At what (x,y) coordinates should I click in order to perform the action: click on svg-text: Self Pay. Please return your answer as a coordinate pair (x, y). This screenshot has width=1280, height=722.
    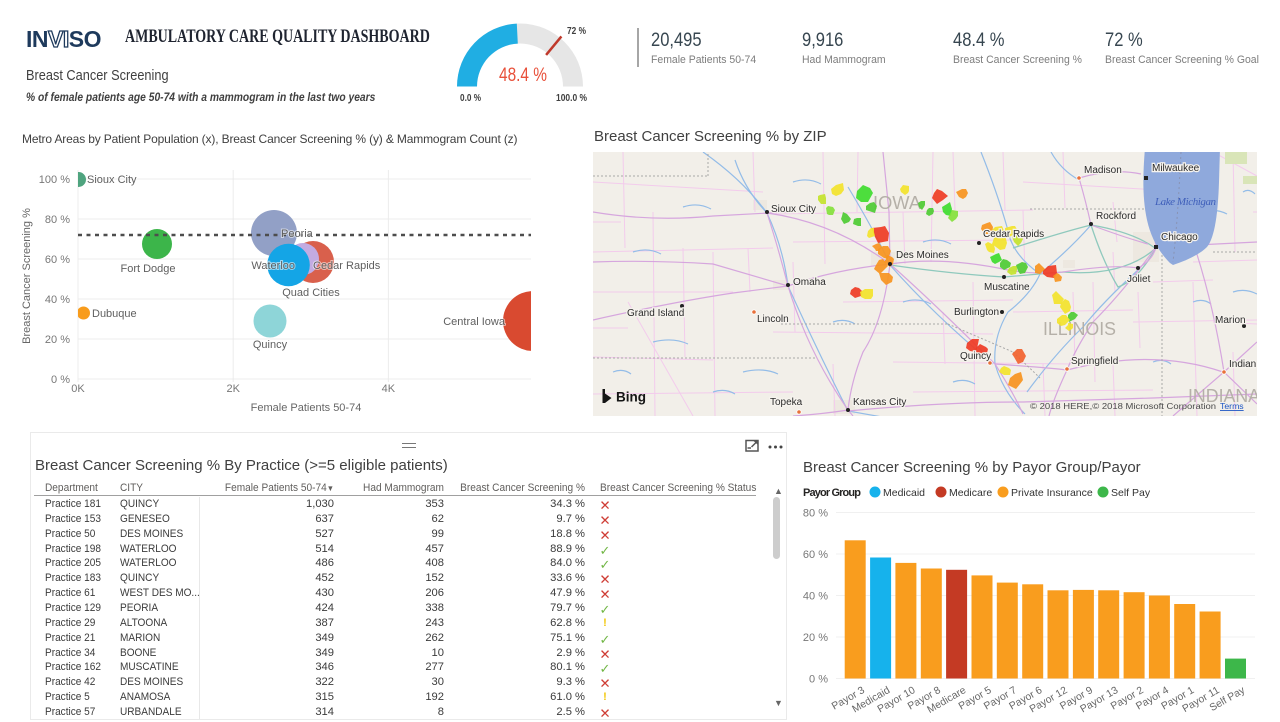
    Looking at the image, I should click on (1131, 493).